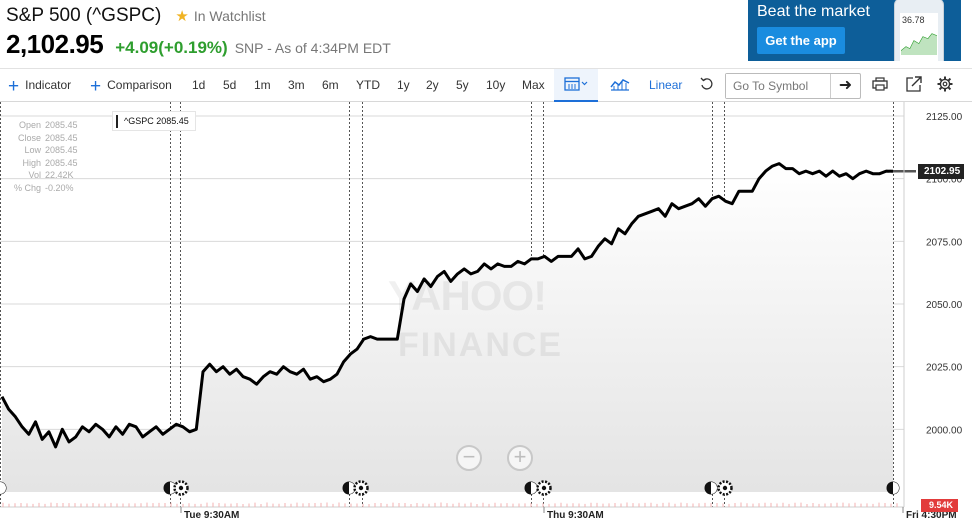 This screenshot has height=524, width=972. What do you see at coordinates (403, 85) in the screenshot?
I see `range-1y: 1y` at bounding box center [403, 85].